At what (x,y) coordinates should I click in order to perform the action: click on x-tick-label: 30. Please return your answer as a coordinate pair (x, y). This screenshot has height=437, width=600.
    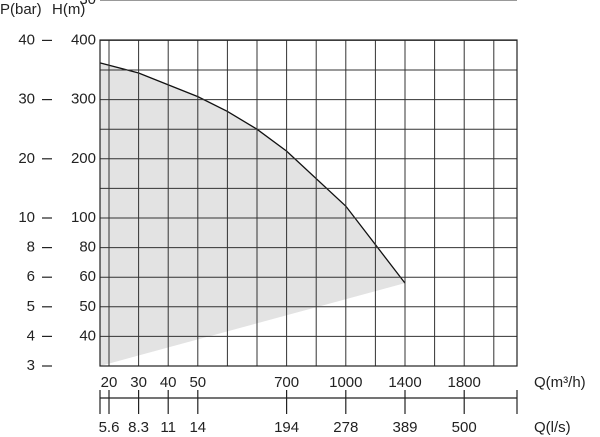
    Looking at the image, I should click on (138, 382).